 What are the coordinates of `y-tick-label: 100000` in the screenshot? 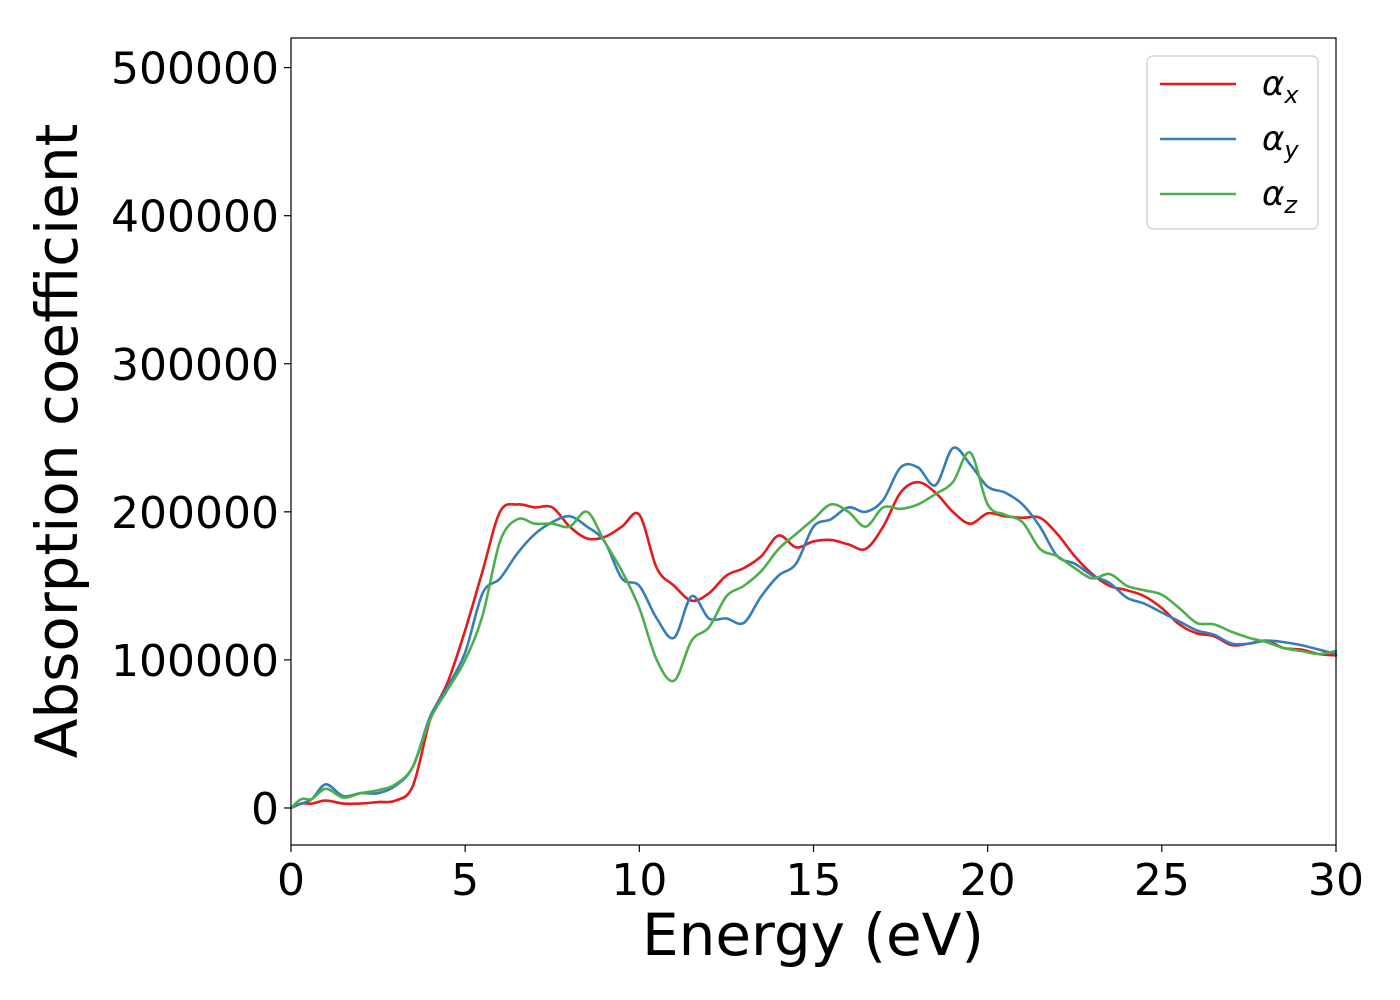 It's located at (195, 661).